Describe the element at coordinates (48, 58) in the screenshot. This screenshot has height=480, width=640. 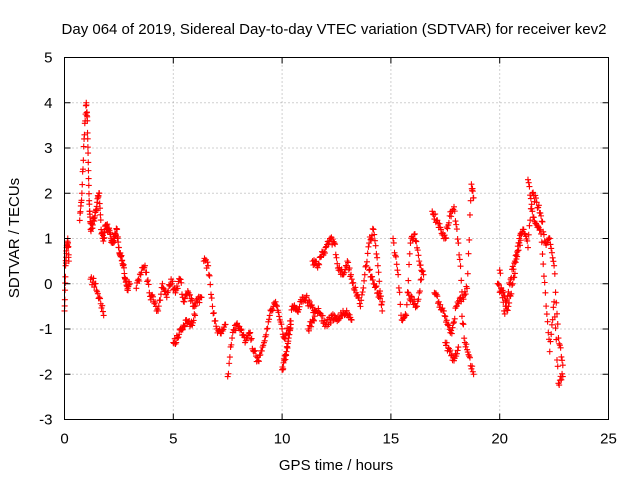
I see `y-tick-label: 5` at that location.